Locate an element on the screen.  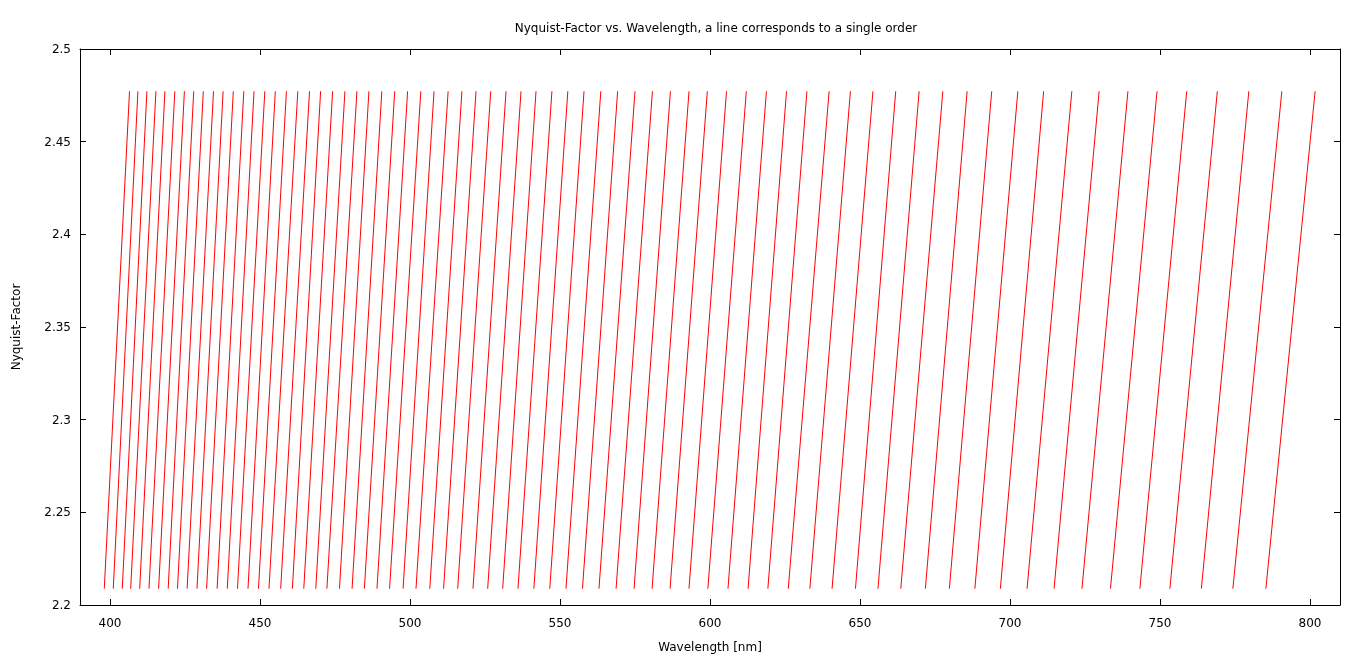
chart-title: Nyquist-Factor vs. Wavelength, a line corresponds to a single order is located at coordinates (716, 28).